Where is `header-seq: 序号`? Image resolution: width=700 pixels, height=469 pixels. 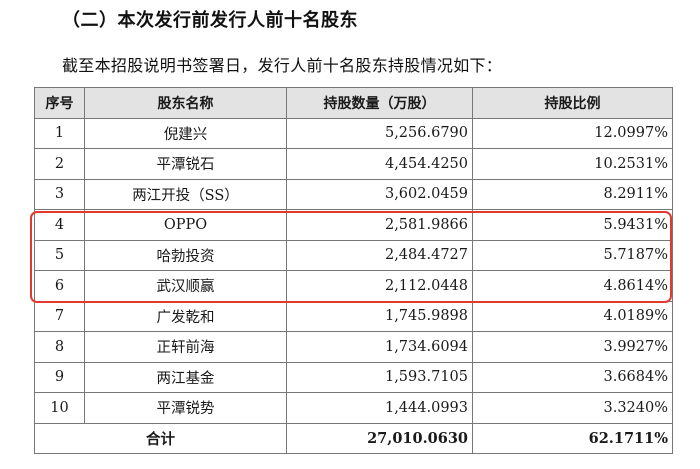
header-seq: 序号 is located at coordinates (59, 103).